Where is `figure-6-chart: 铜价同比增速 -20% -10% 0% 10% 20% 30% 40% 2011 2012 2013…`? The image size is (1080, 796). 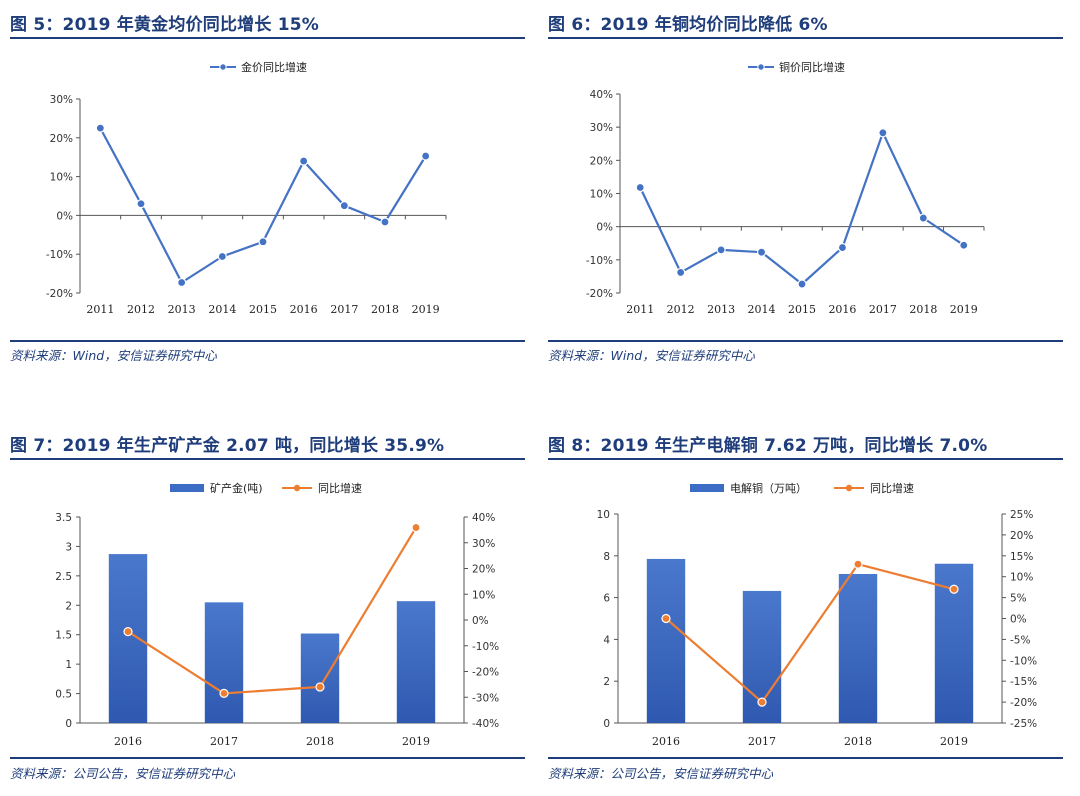
figure-6-chart: 铜价同比增速 -20% -10% 0% 10% 20% 30% 40% 2011 2012 2013… is located at coordinates (785, 188).